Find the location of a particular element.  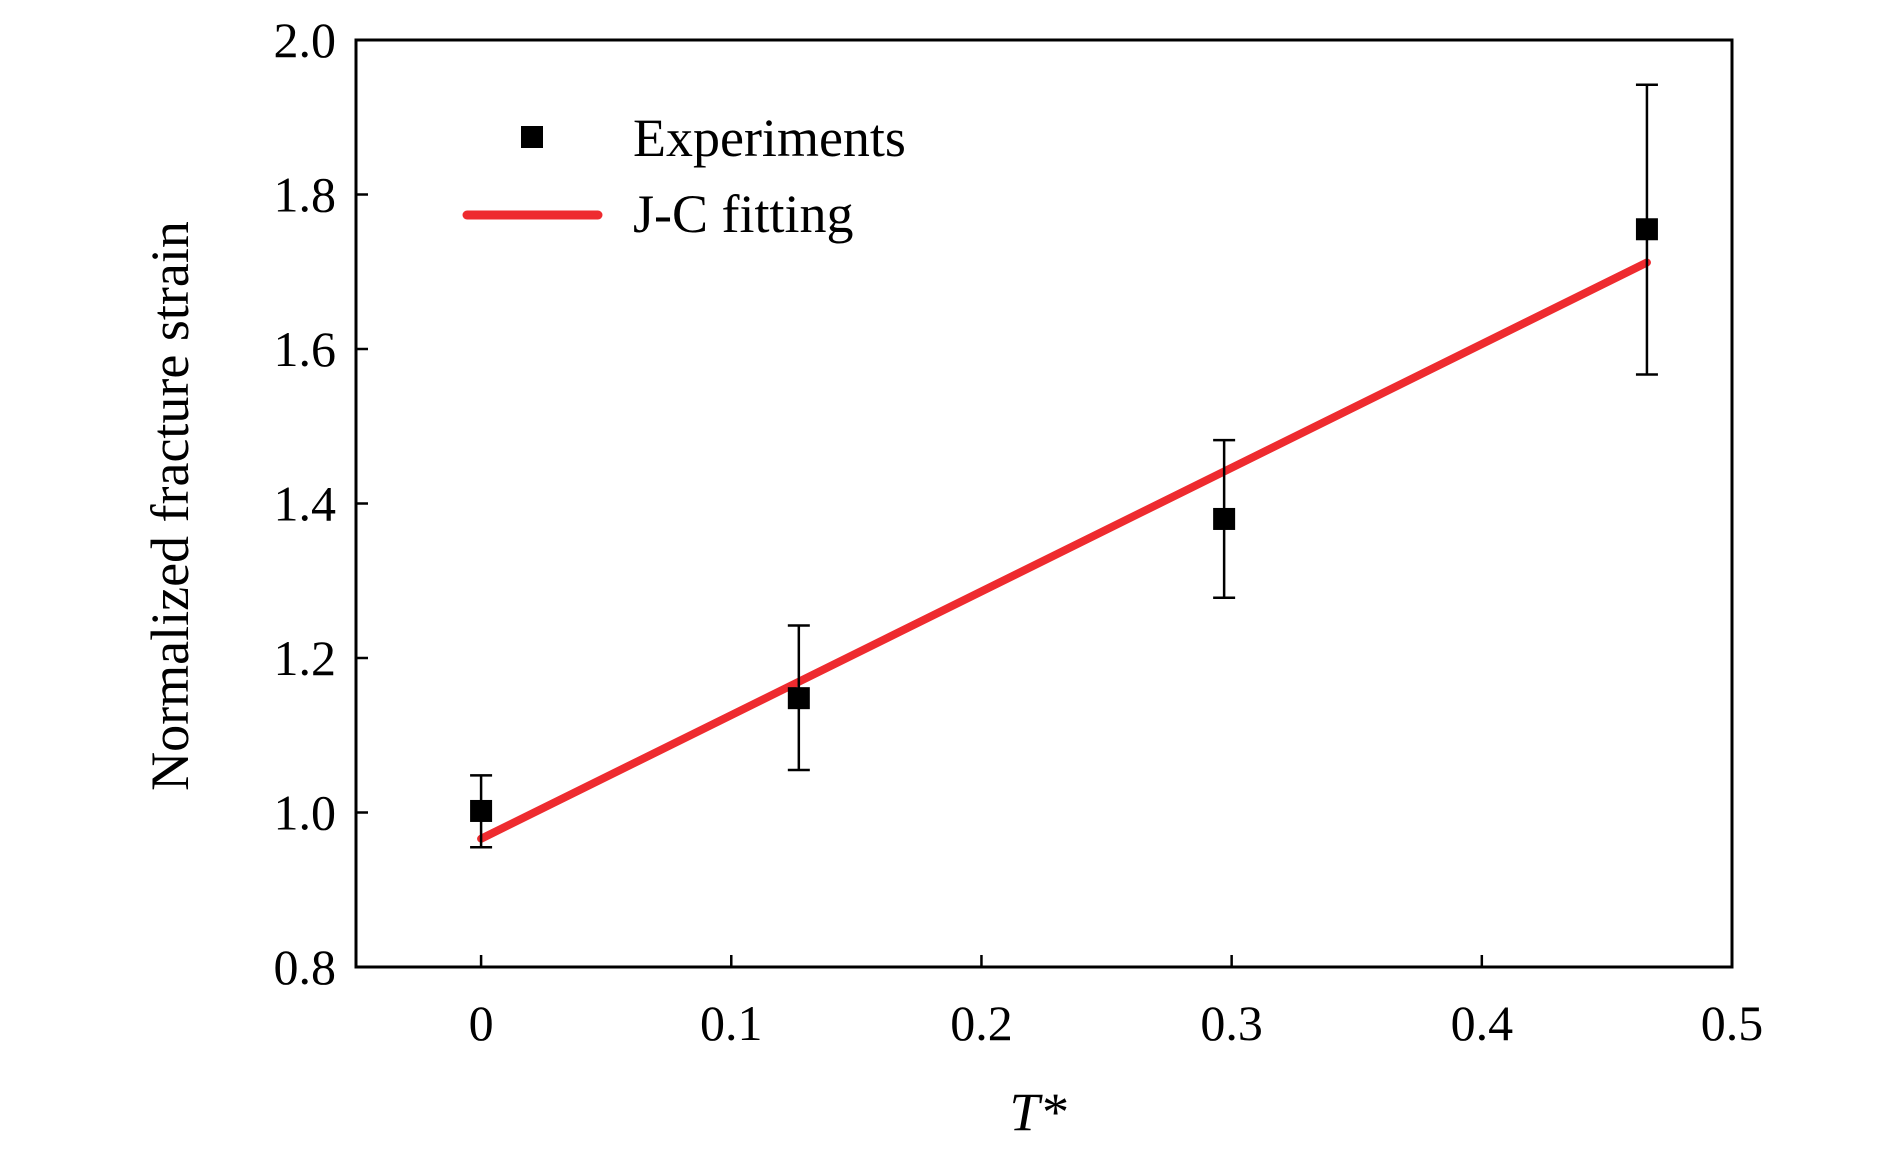

y-tick-label: 1.8 is located at coordinates (305, 195).